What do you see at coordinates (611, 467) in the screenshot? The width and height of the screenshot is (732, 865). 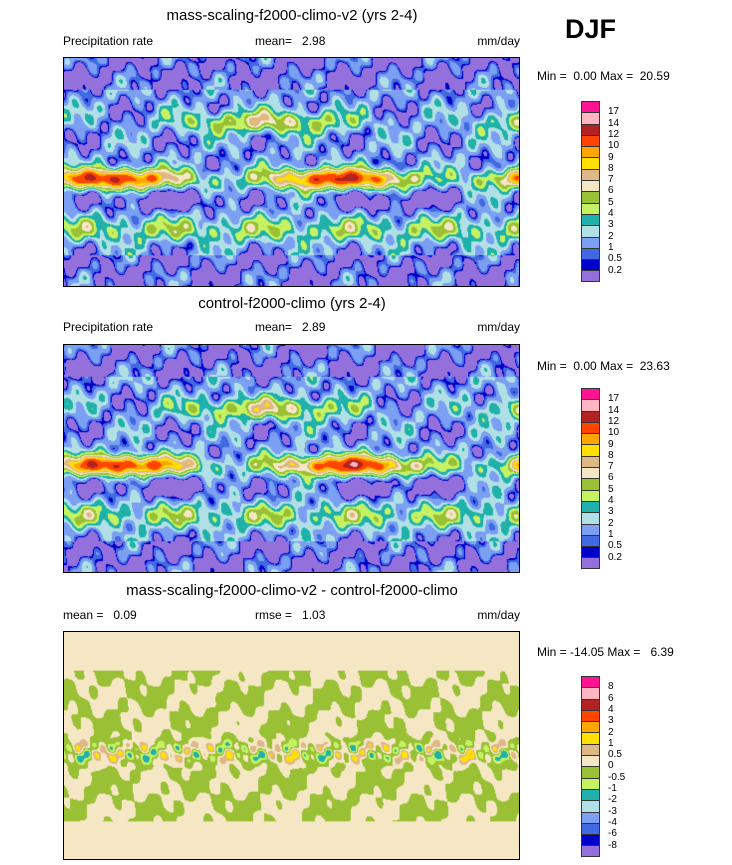 I see `colorbar-tick-label: 7` at bounding box center [611, 467].